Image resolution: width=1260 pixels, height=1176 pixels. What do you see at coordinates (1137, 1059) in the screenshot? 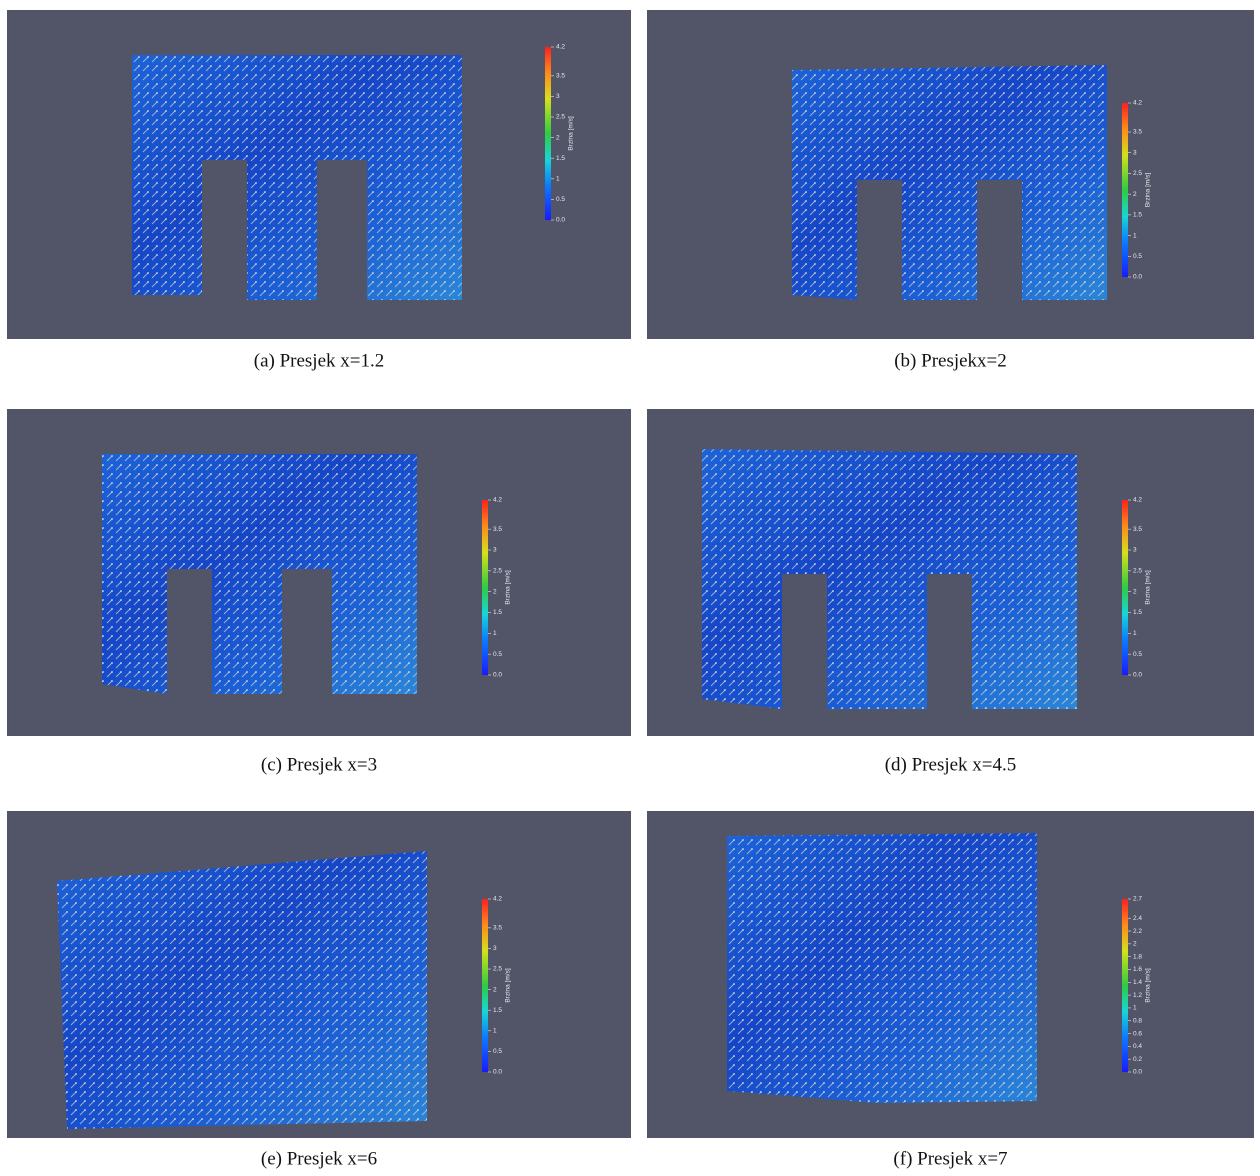
I see `colorbar-tick-label: 0.2` at bounding box center [1137, 1059].